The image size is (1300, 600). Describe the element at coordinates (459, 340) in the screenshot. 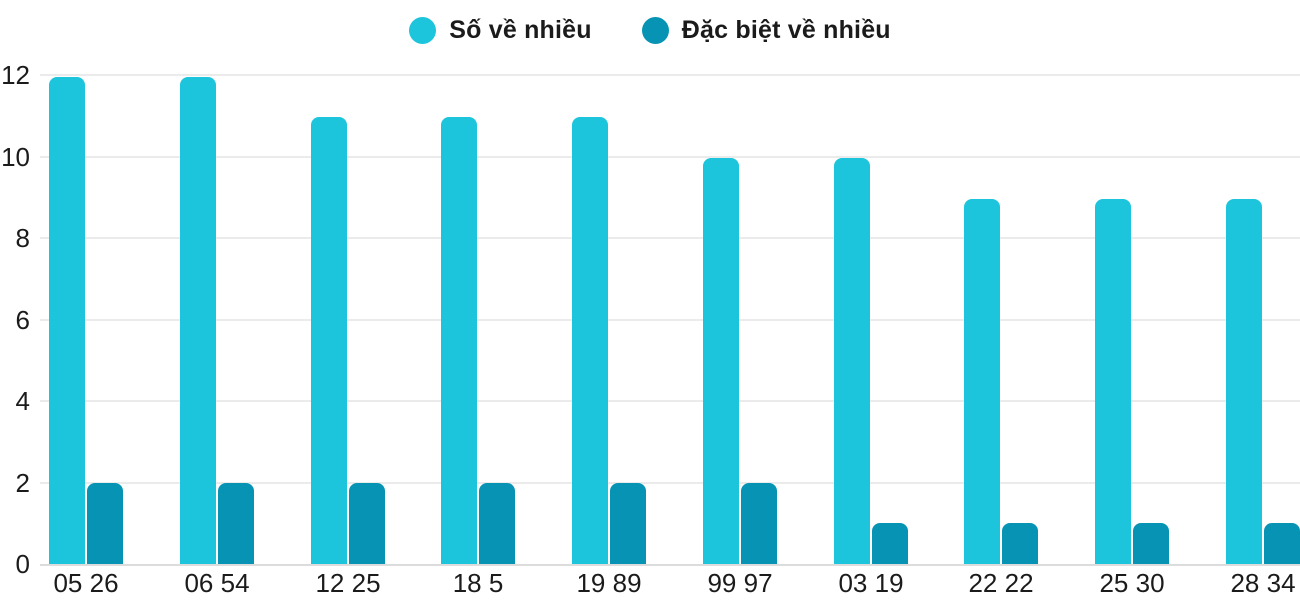

I see `bar-số-về-nhiều-18-5` at that location.